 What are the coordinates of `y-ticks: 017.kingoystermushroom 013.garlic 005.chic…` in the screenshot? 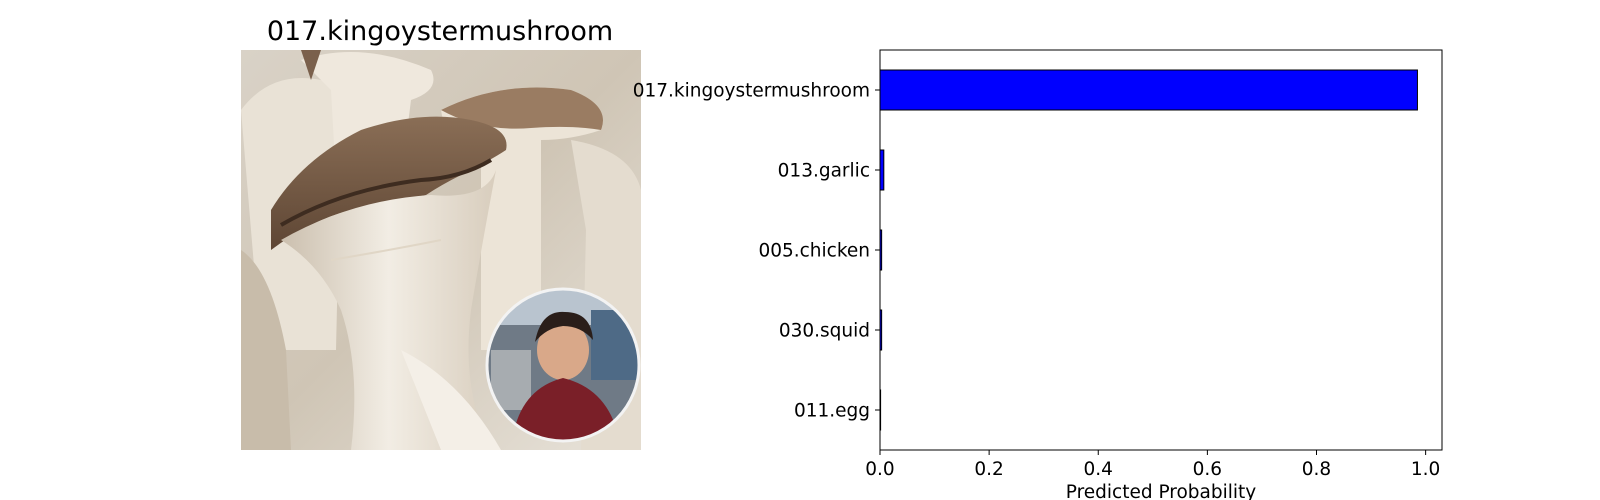 It's located at (756, 251).